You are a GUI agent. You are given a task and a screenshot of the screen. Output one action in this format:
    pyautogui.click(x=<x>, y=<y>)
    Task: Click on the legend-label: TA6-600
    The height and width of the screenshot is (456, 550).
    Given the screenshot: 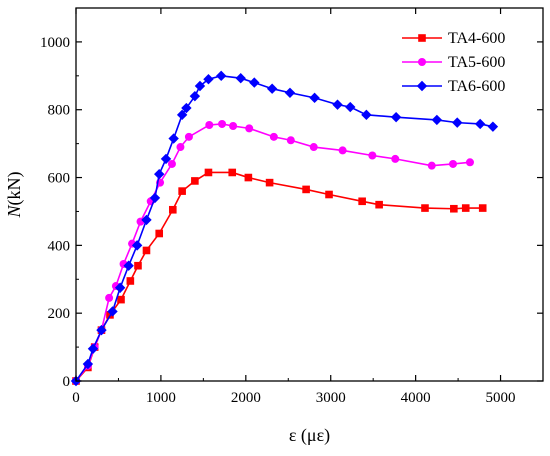 What is the action you would take?
    pyautogui.click(x=476, y=86)
    